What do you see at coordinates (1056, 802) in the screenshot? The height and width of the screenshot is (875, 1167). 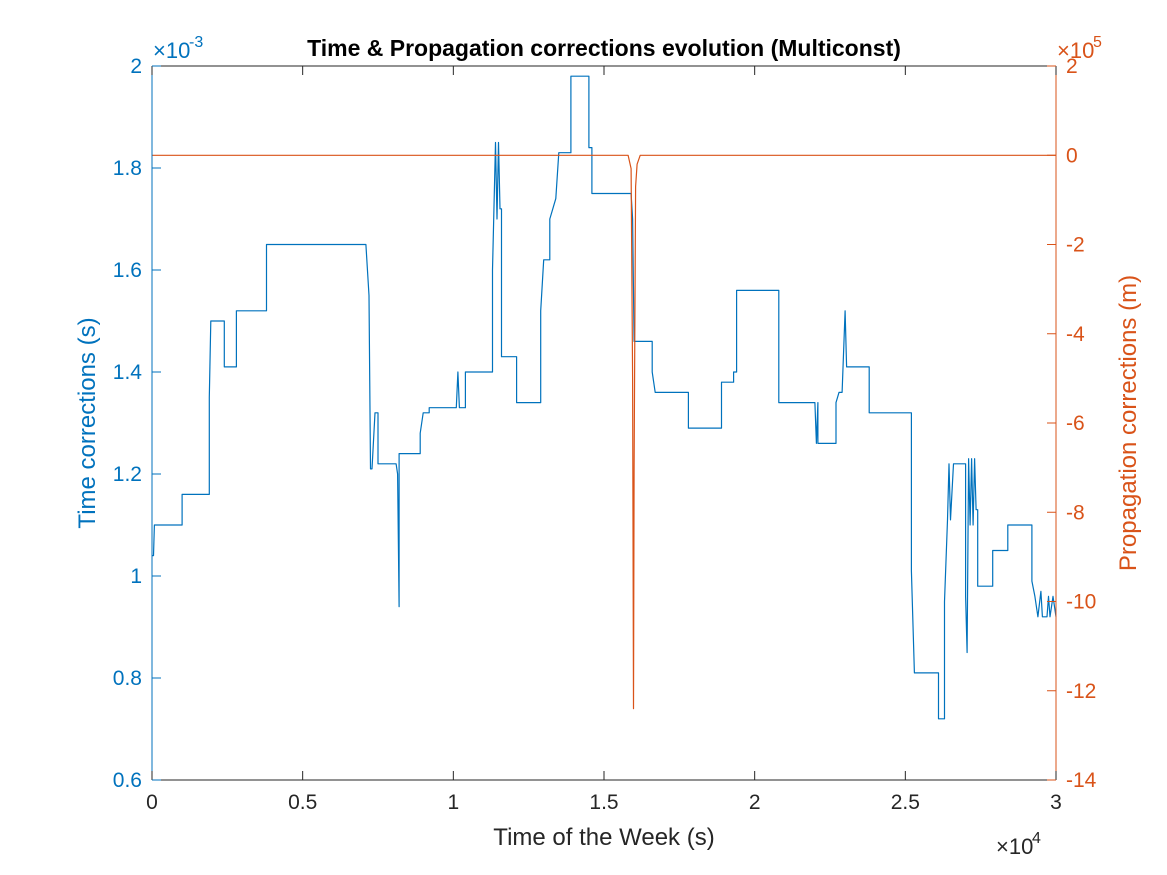 I see `x-tick-label: 3` at bounding box center [1056, 802].